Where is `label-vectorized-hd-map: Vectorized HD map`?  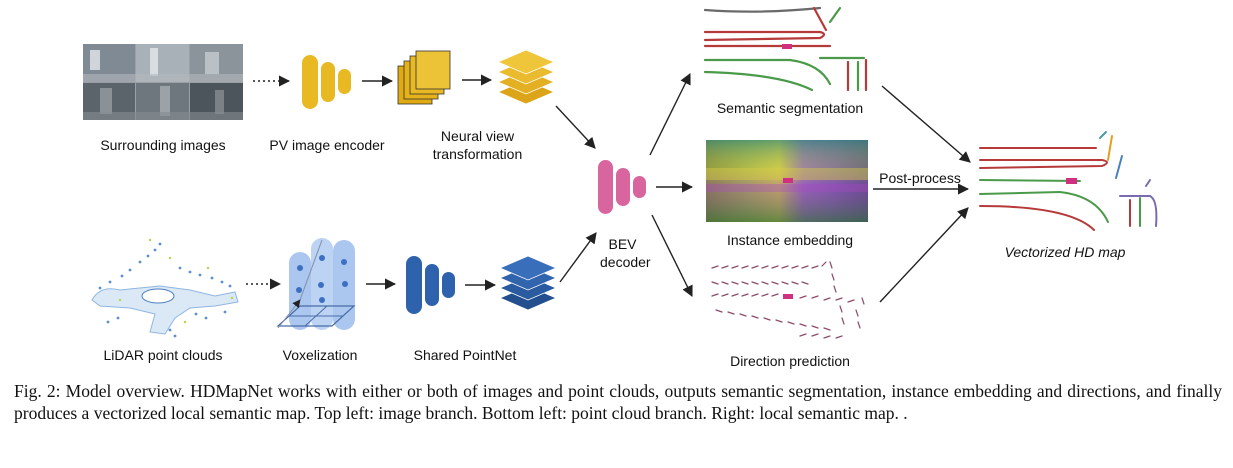 label-vectorized-hd-map: Vectorized HD map is located at coordinates (1065, 252).